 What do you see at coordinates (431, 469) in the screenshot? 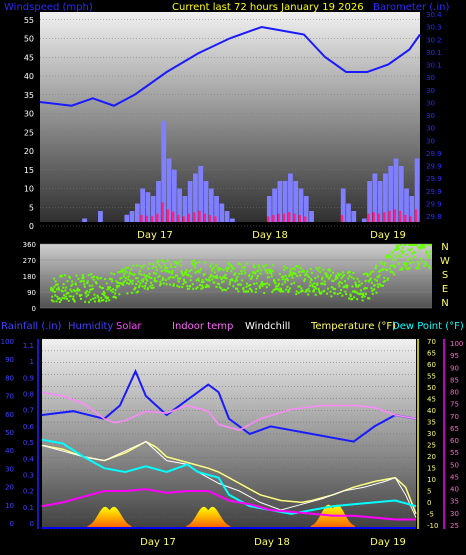
I see `temp-tick-label: 15` at bounding box center [431, 469].